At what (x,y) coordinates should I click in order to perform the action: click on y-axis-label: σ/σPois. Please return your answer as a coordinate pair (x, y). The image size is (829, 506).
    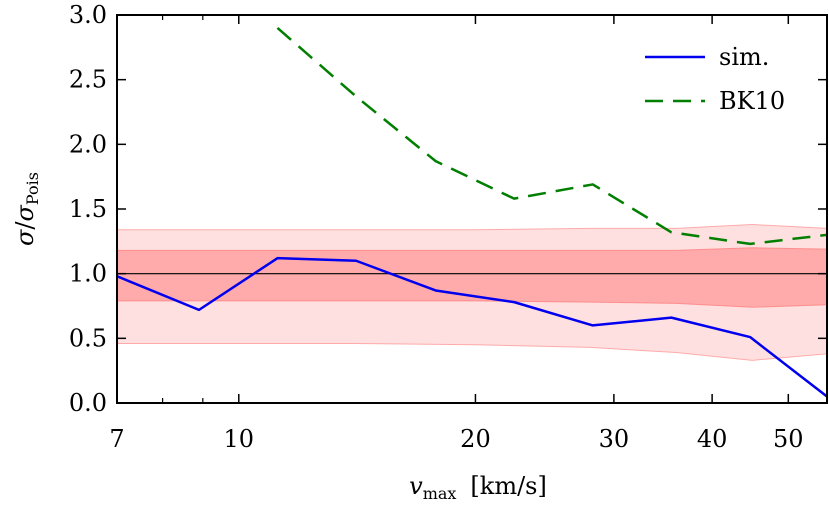
    Looking at the image, I should click on (26, 209).